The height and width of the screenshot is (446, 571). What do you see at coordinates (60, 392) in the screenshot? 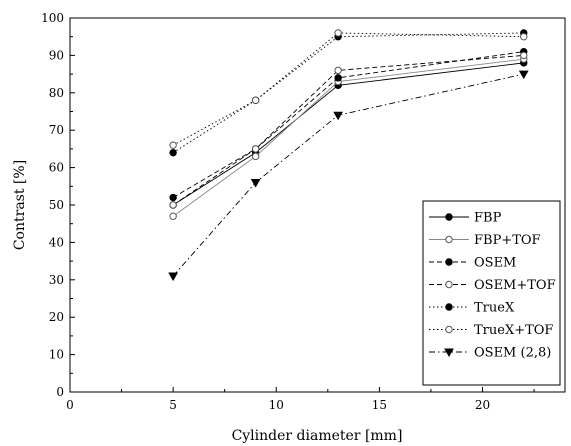
I see `y-tick-label: 0` at bounding box center [60, 392].